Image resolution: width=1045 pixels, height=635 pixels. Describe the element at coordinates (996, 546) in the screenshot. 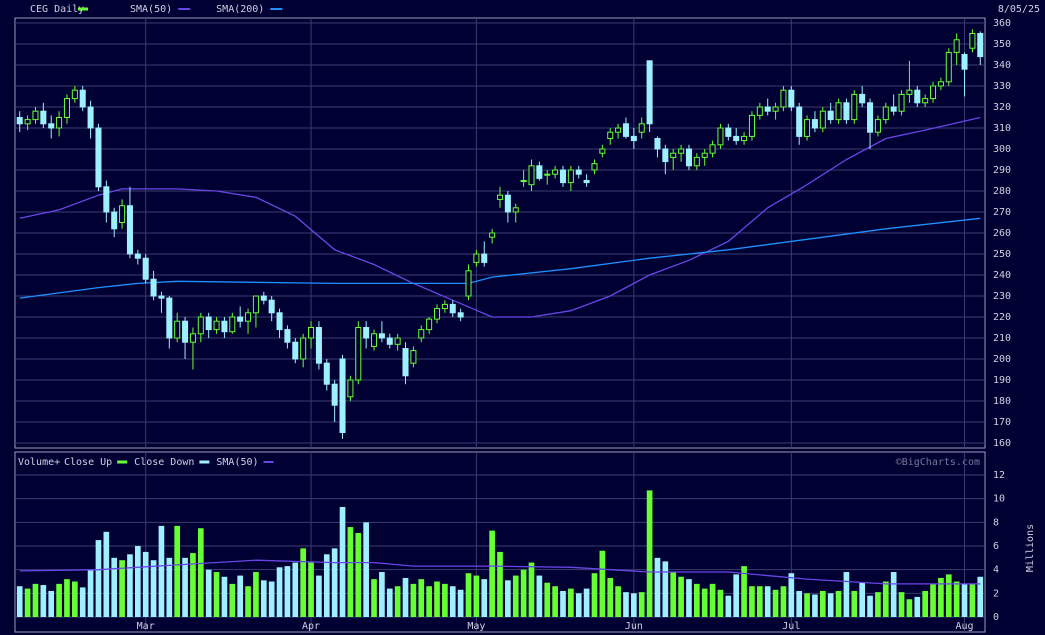

I see `y-tick-label: 6` at that location.